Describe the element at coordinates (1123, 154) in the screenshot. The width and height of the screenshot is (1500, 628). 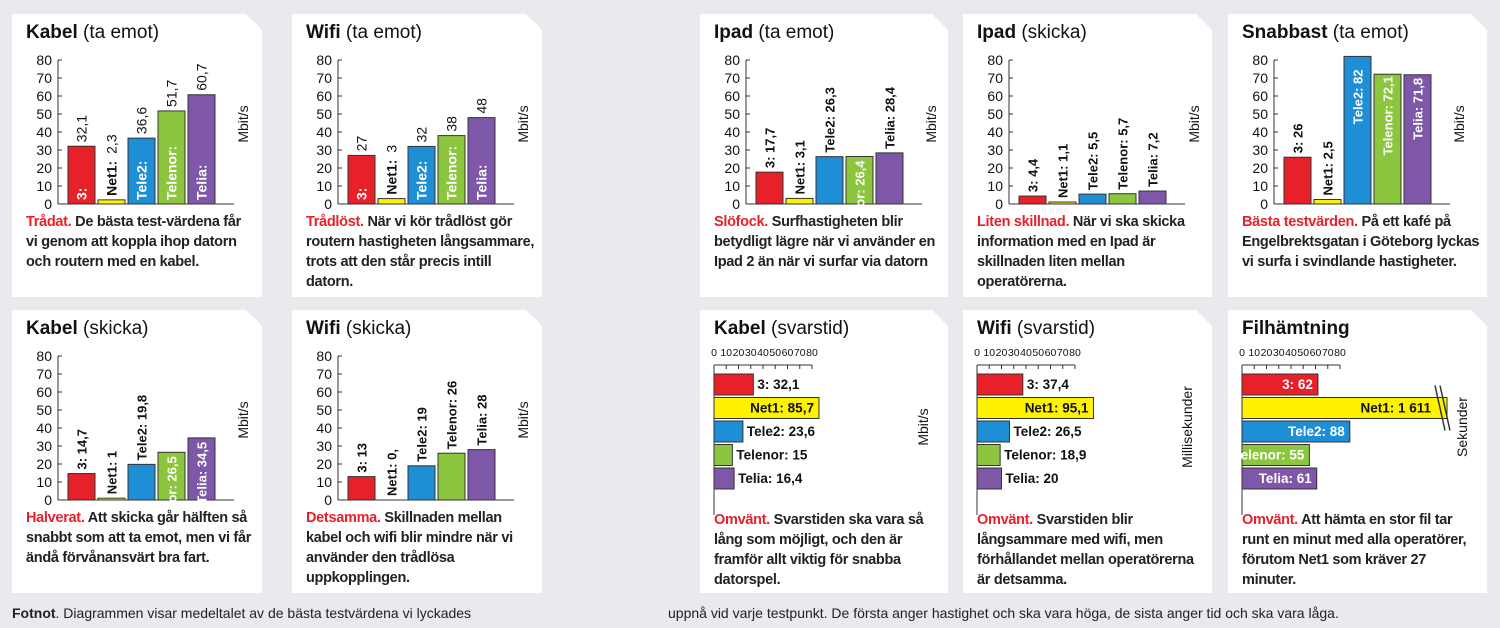
I see `bar-label: Telenor: 5,7` at that location.